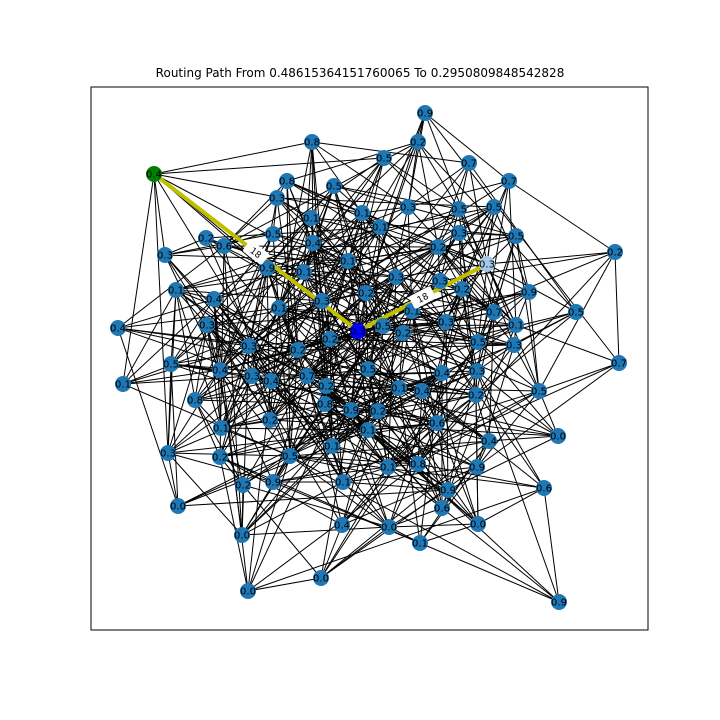 The image size is (720, 720). I want to click on node-label: 0.8, so click(195, 401).